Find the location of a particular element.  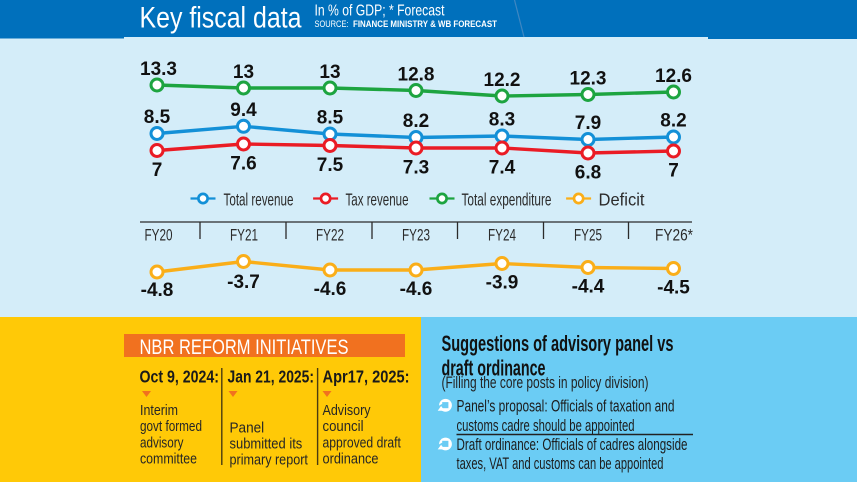

svg-text: Total revenue is located at coordinates (259, 199).